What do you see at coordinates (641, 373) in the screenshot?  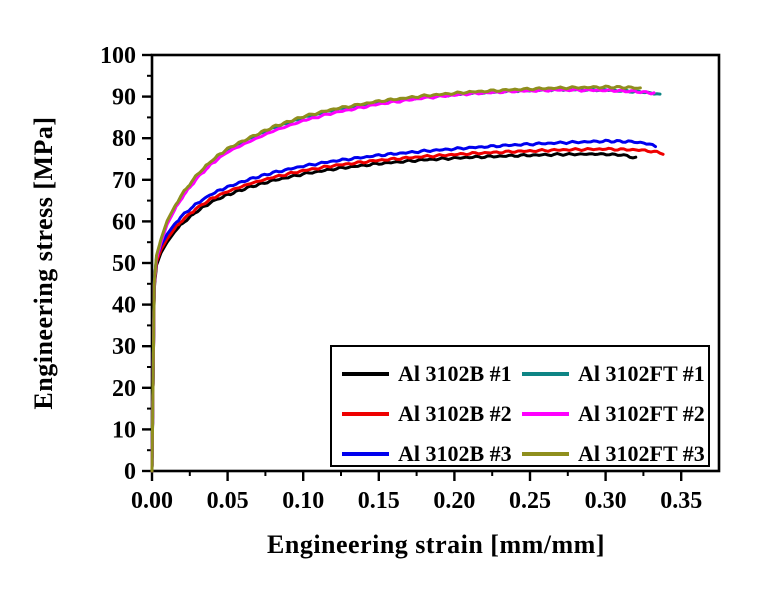 I see `legend-label: Al 3102FT #1` at bounding box center [641, 373].